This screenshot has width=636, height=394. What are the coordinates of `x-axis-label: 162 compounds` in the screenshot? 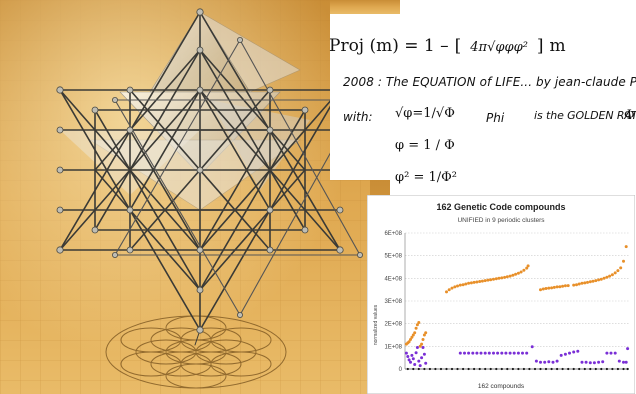 It's located at (501, 386).